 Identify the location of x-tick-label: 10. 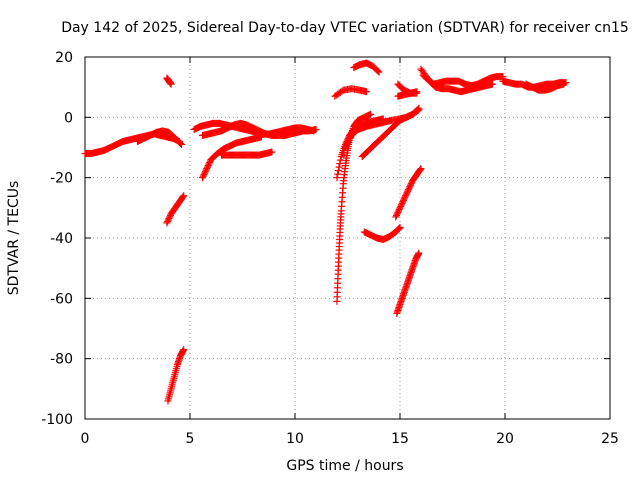
(295, 439).